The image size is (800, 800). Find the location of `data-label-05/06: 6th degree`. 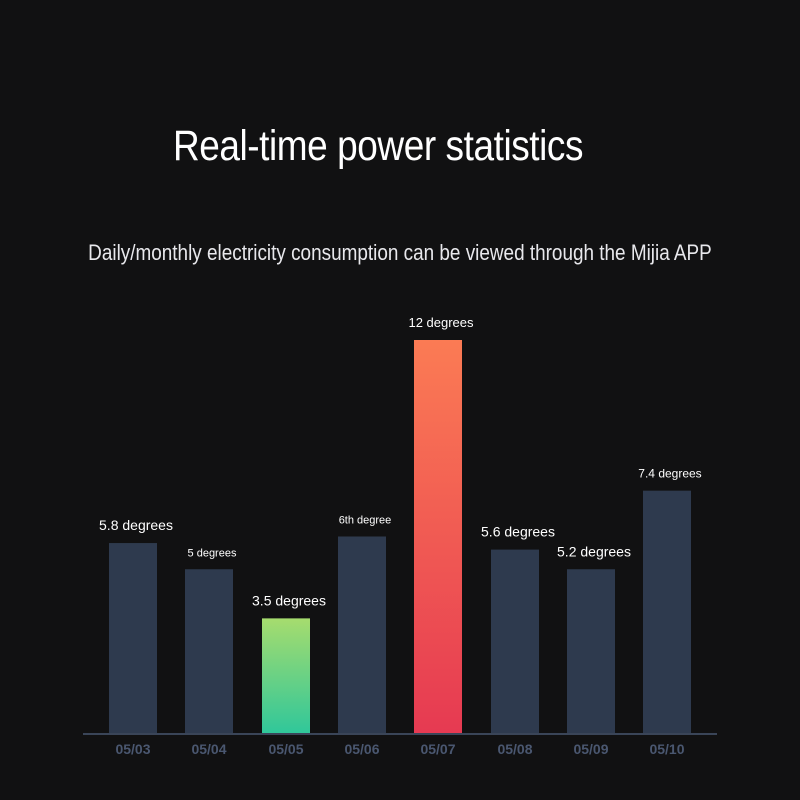

data-label-05/06: 6th degree is located at coordinates (365, 521).